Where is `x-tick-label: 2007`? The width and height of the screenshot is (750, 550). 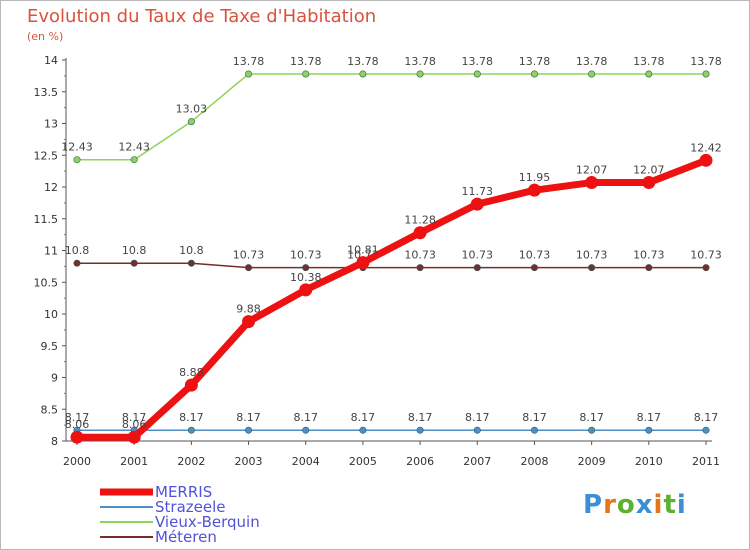 x-tick-label: 2007 is located at coordinates (477, 461).